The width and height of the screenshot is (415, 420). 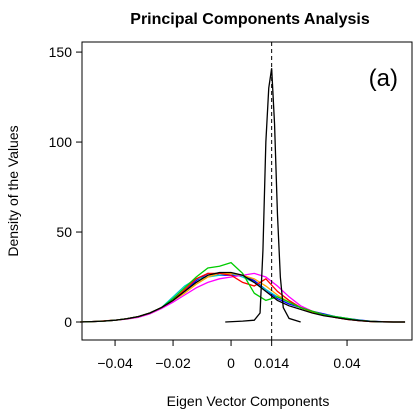 I want to click on x-tick-label: 0.04, so click(x=346, y=363).